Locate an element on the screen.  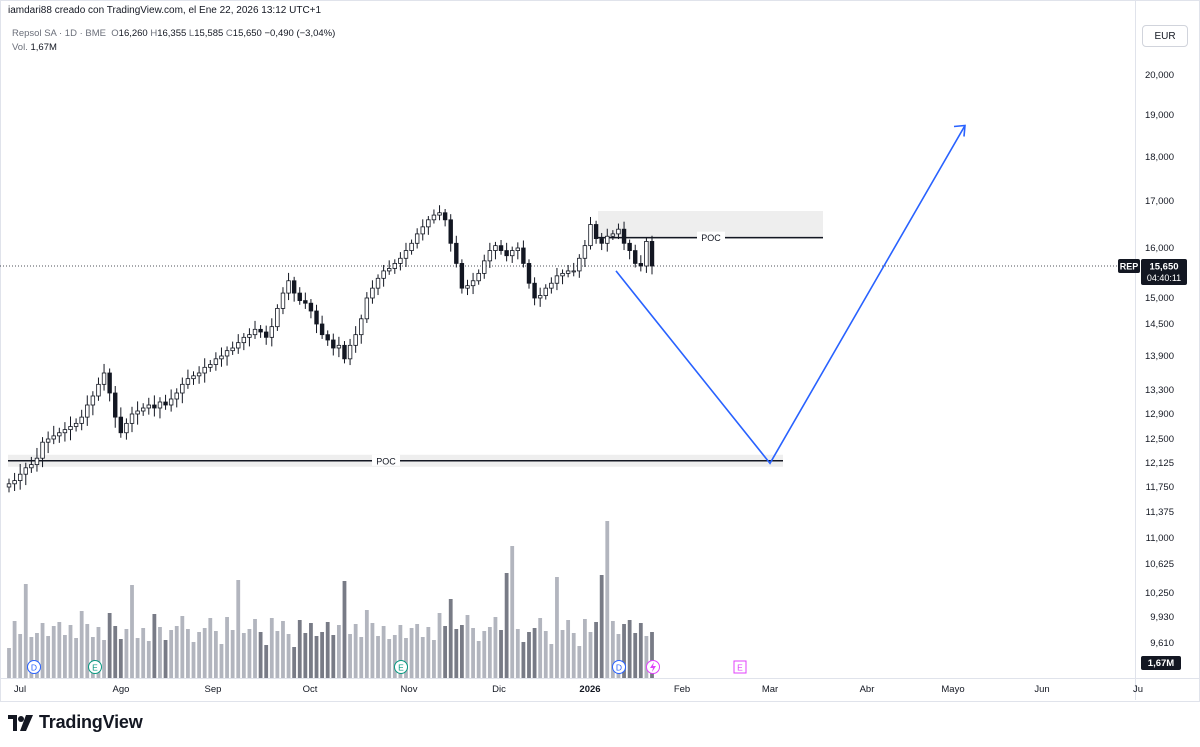
event-marker: E is located at coordinates (95, 667).